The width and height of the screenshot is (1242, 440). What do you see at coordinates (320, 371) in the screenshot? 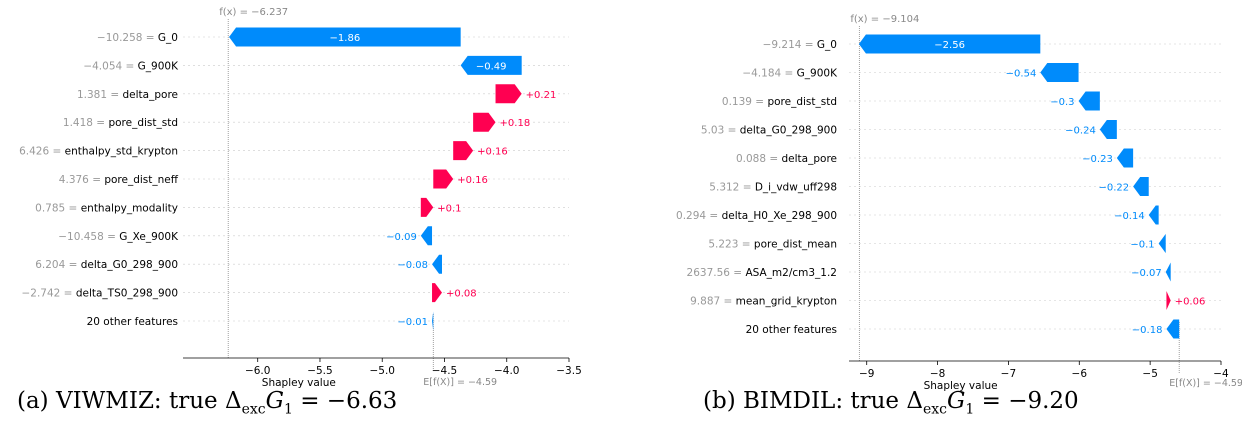
I see `x-tick-label: −5.5` at bounding box center [320, 371].